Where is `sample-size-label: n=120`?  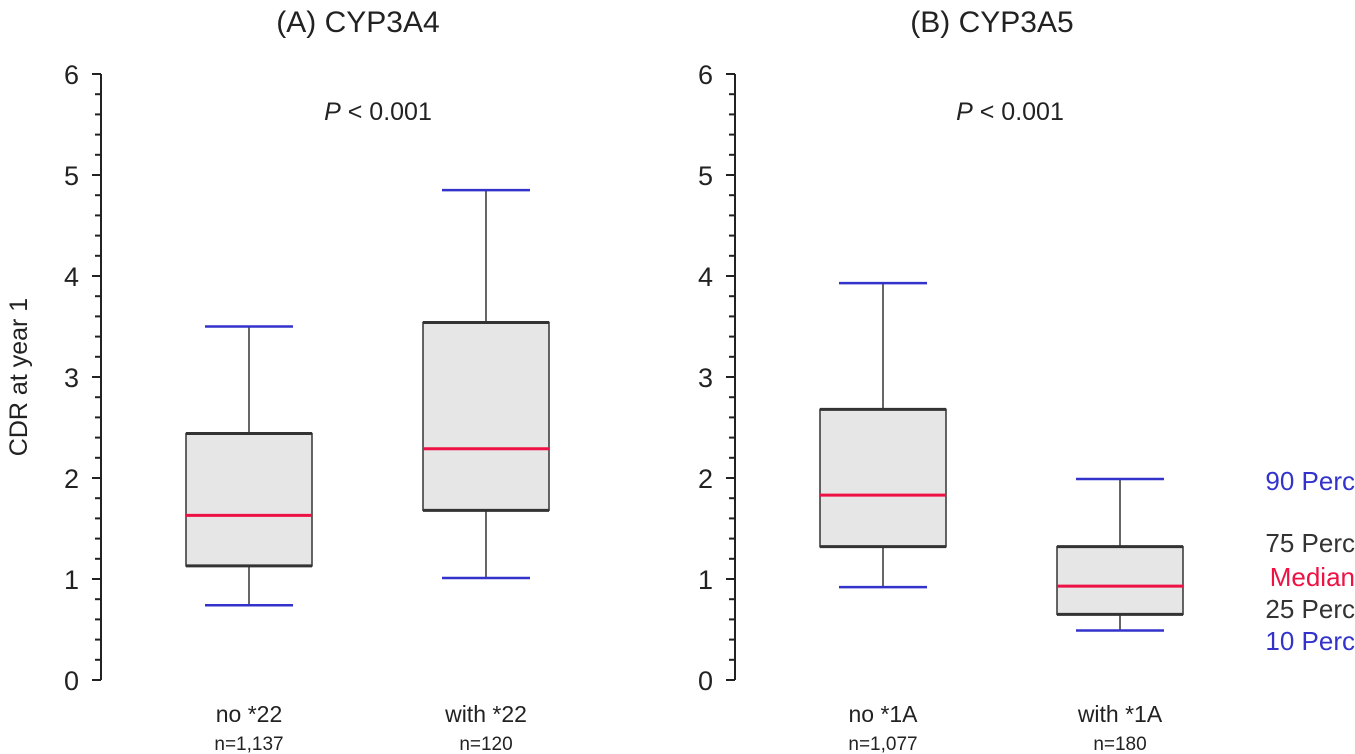 sample-size-label: n=120 is located at coordinates (485, 744).